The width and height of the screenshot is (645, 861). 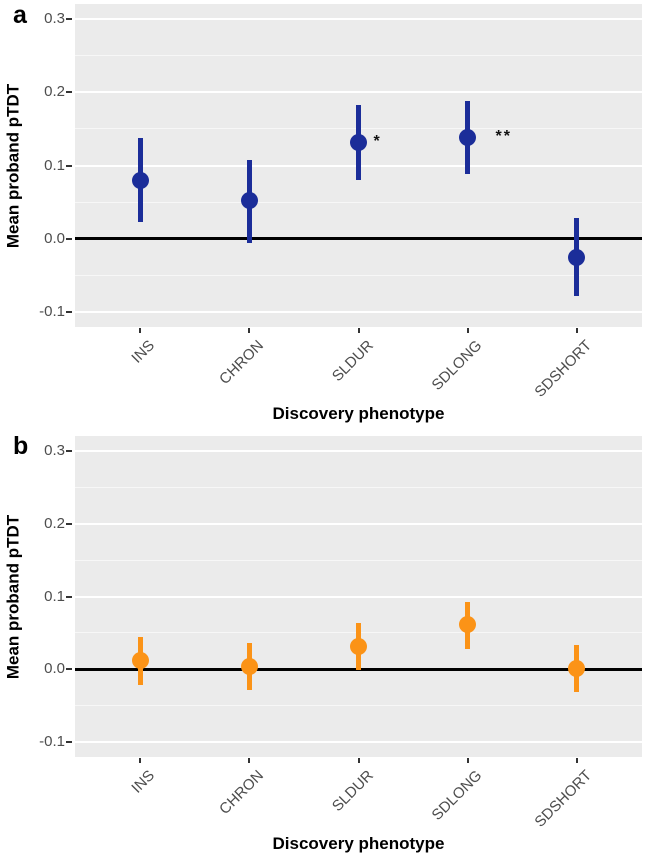 What do you see at coordinates (358, 843) in the screenshot?
I see `x-axis-title-b: Discovery phenotype` at bounding box center [358, 843].